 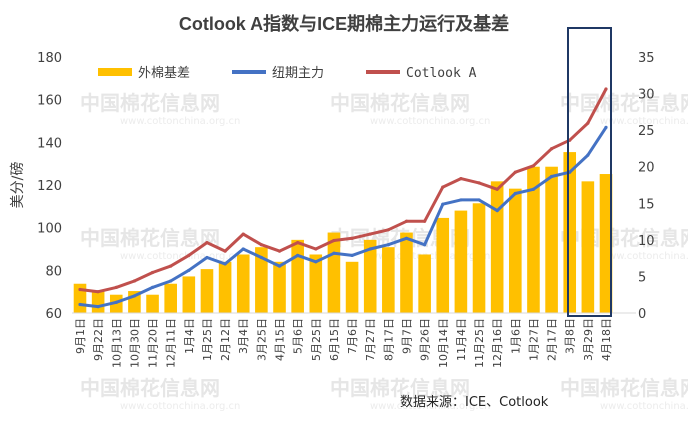 I want to click on legend-swatch-basis, so click(x=115, y=72).